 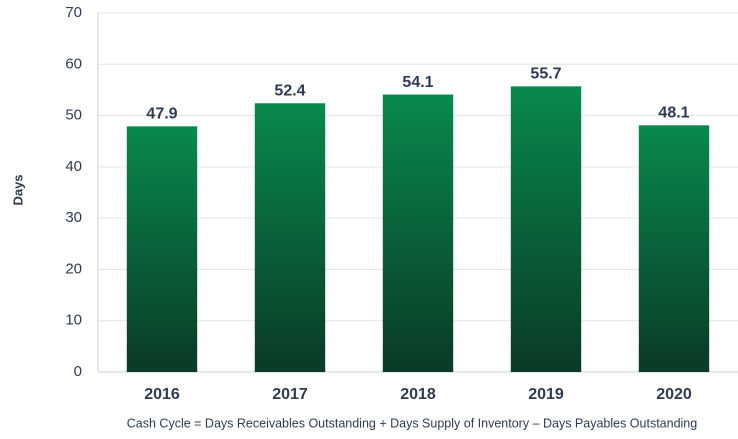 I want to click on y-tick-label: 40, so click(x=73, y=166).